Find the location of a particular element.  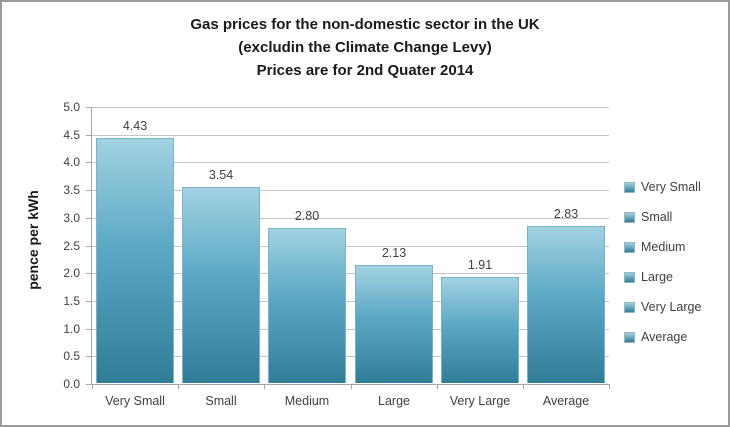

chart-title-line-2: (excludin the Climate Change Levy) is located at coordinates (365, 47).